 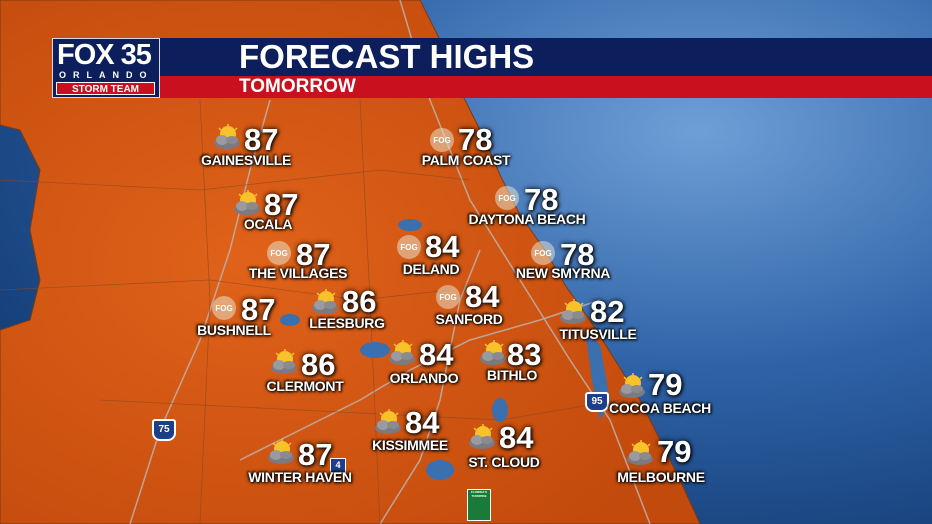 What do you see at coordinates (563, 273) in the screenshot?
I see `city-name: NEW SMYRNA` at bounding box center [563, 273].